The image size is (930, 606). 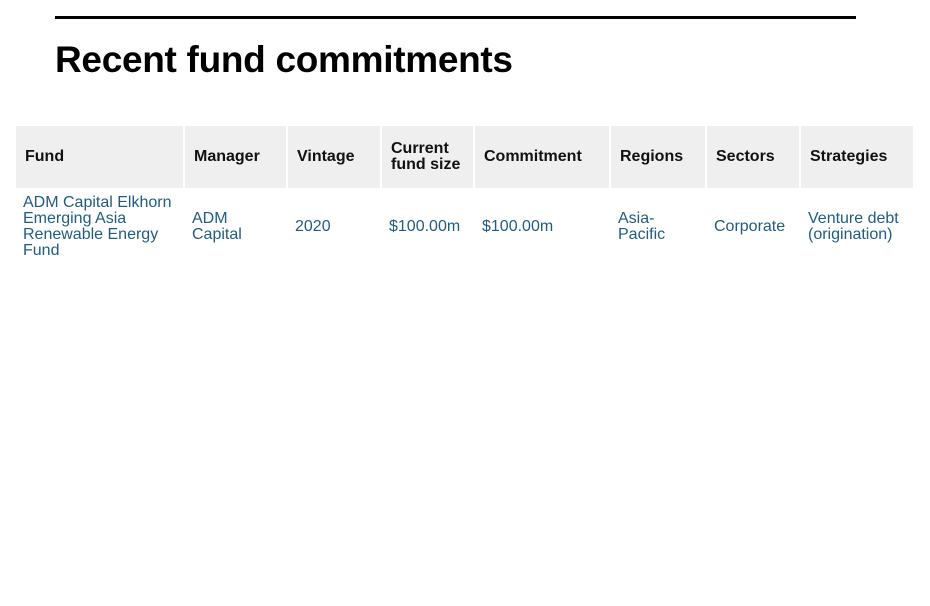 I want to click on cell-sectors: Corporate, so click(x=754, y=227).